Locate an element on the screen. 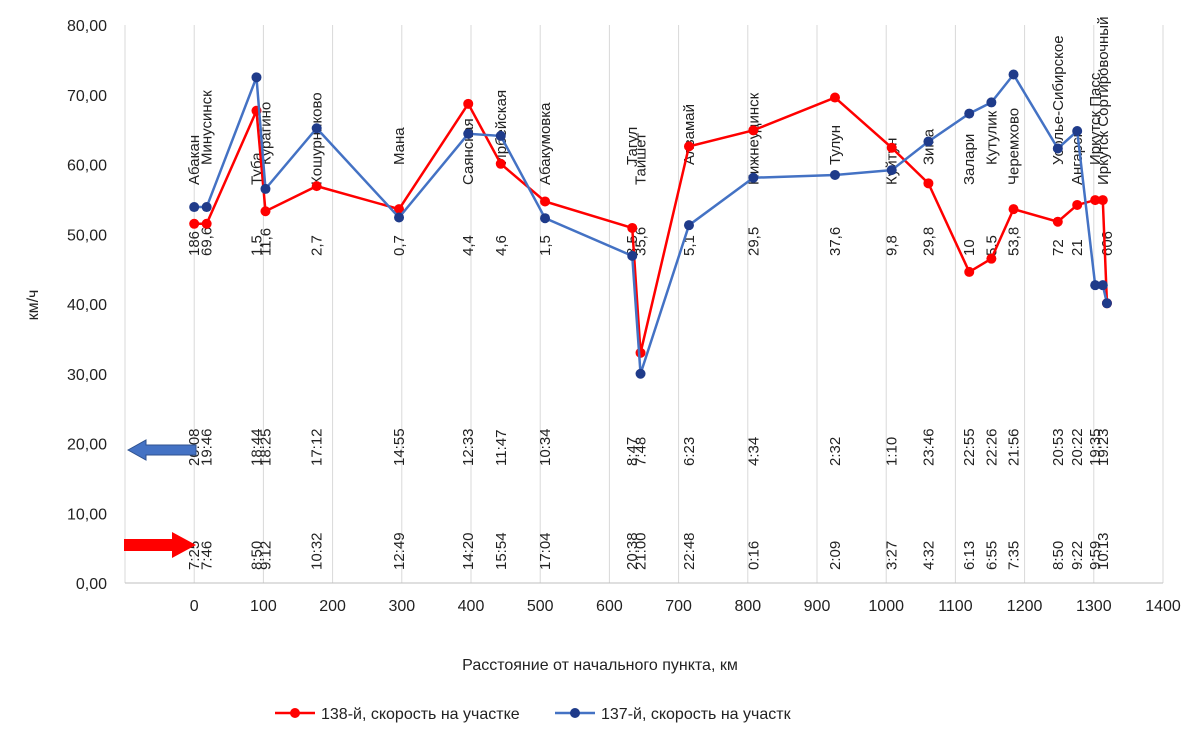 Image resolution: width=1200 pixels, height=753 pixels. schedule-137-time: 17:12 is located at coordinates (317, 447).